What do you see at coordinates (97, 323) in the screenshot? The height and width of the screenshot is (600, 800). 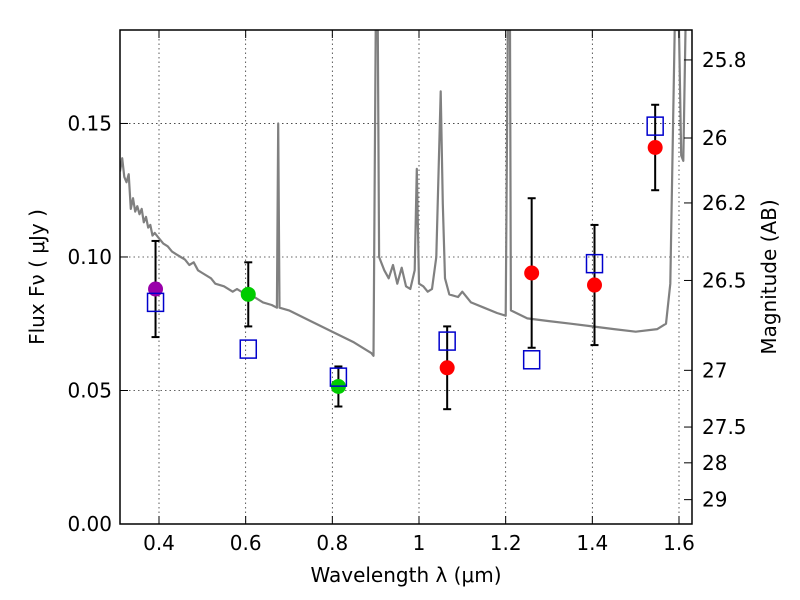 I see `y-axis: 0.00 0.05 0.10 0.15` at bounding box center [97, 323].